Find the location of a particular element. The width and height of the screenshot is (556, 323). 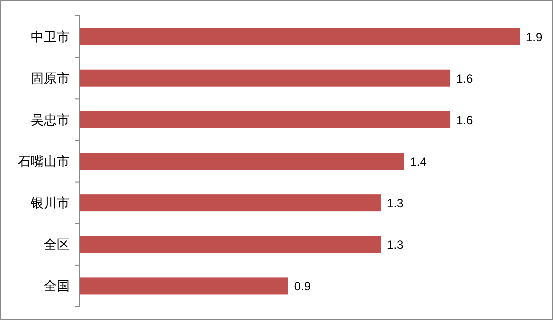

y-tick-label: 石嘴山市 is located at coordinates (44, 161).